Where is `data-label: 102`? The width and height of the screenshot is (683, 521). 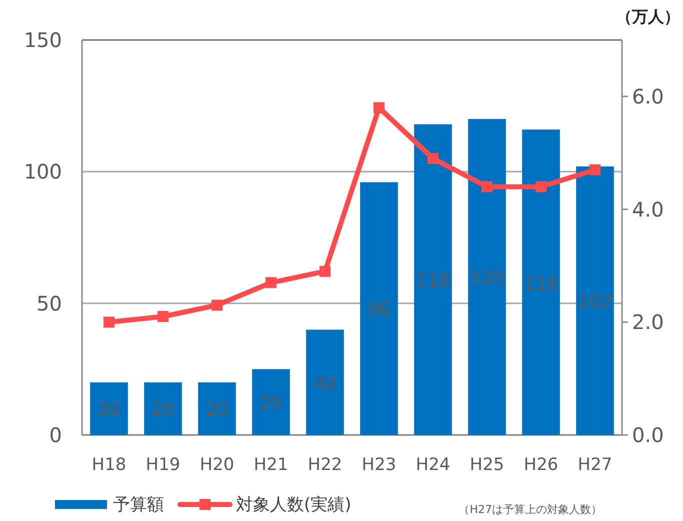
data-label: 102 is located at coordinates (595, 302).